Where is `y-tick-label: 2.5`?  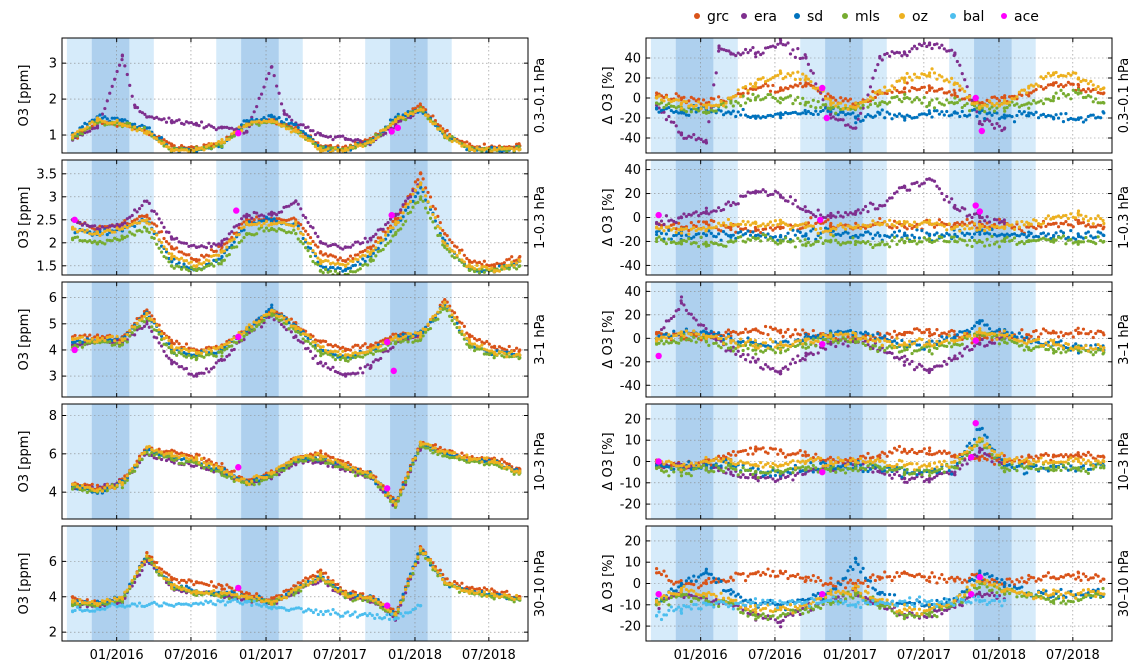 y-tick-label: 2.5 is located at coordinates (46, 220).